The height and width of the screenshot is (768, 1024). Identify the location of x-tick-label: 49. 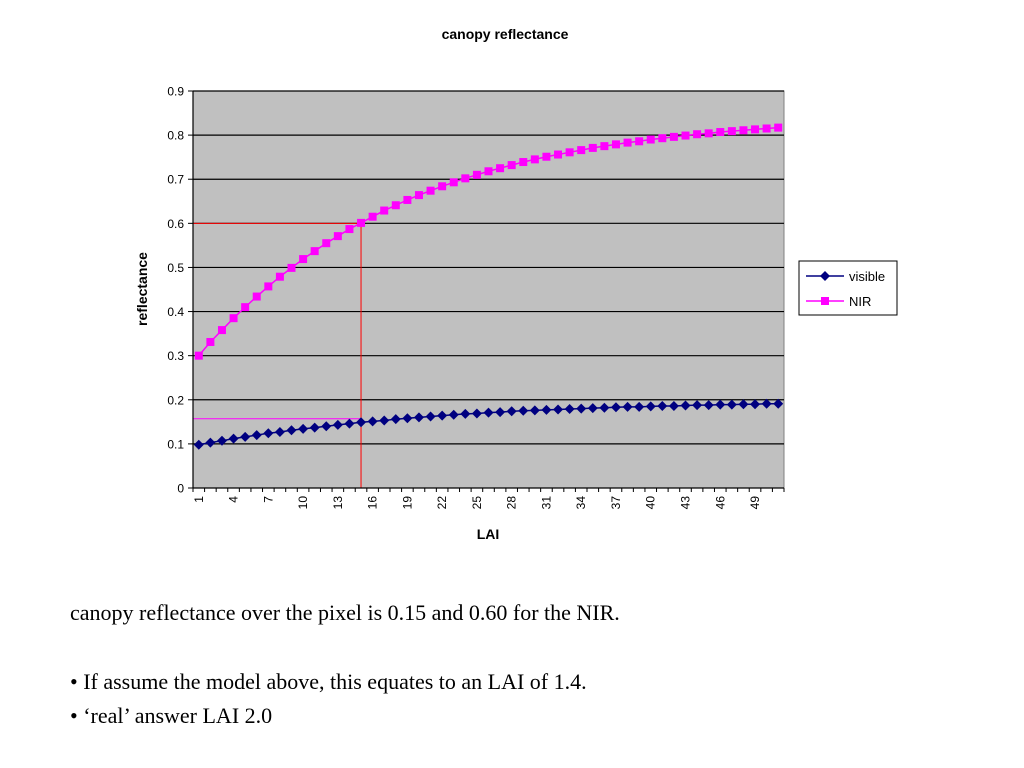
(755, 503).